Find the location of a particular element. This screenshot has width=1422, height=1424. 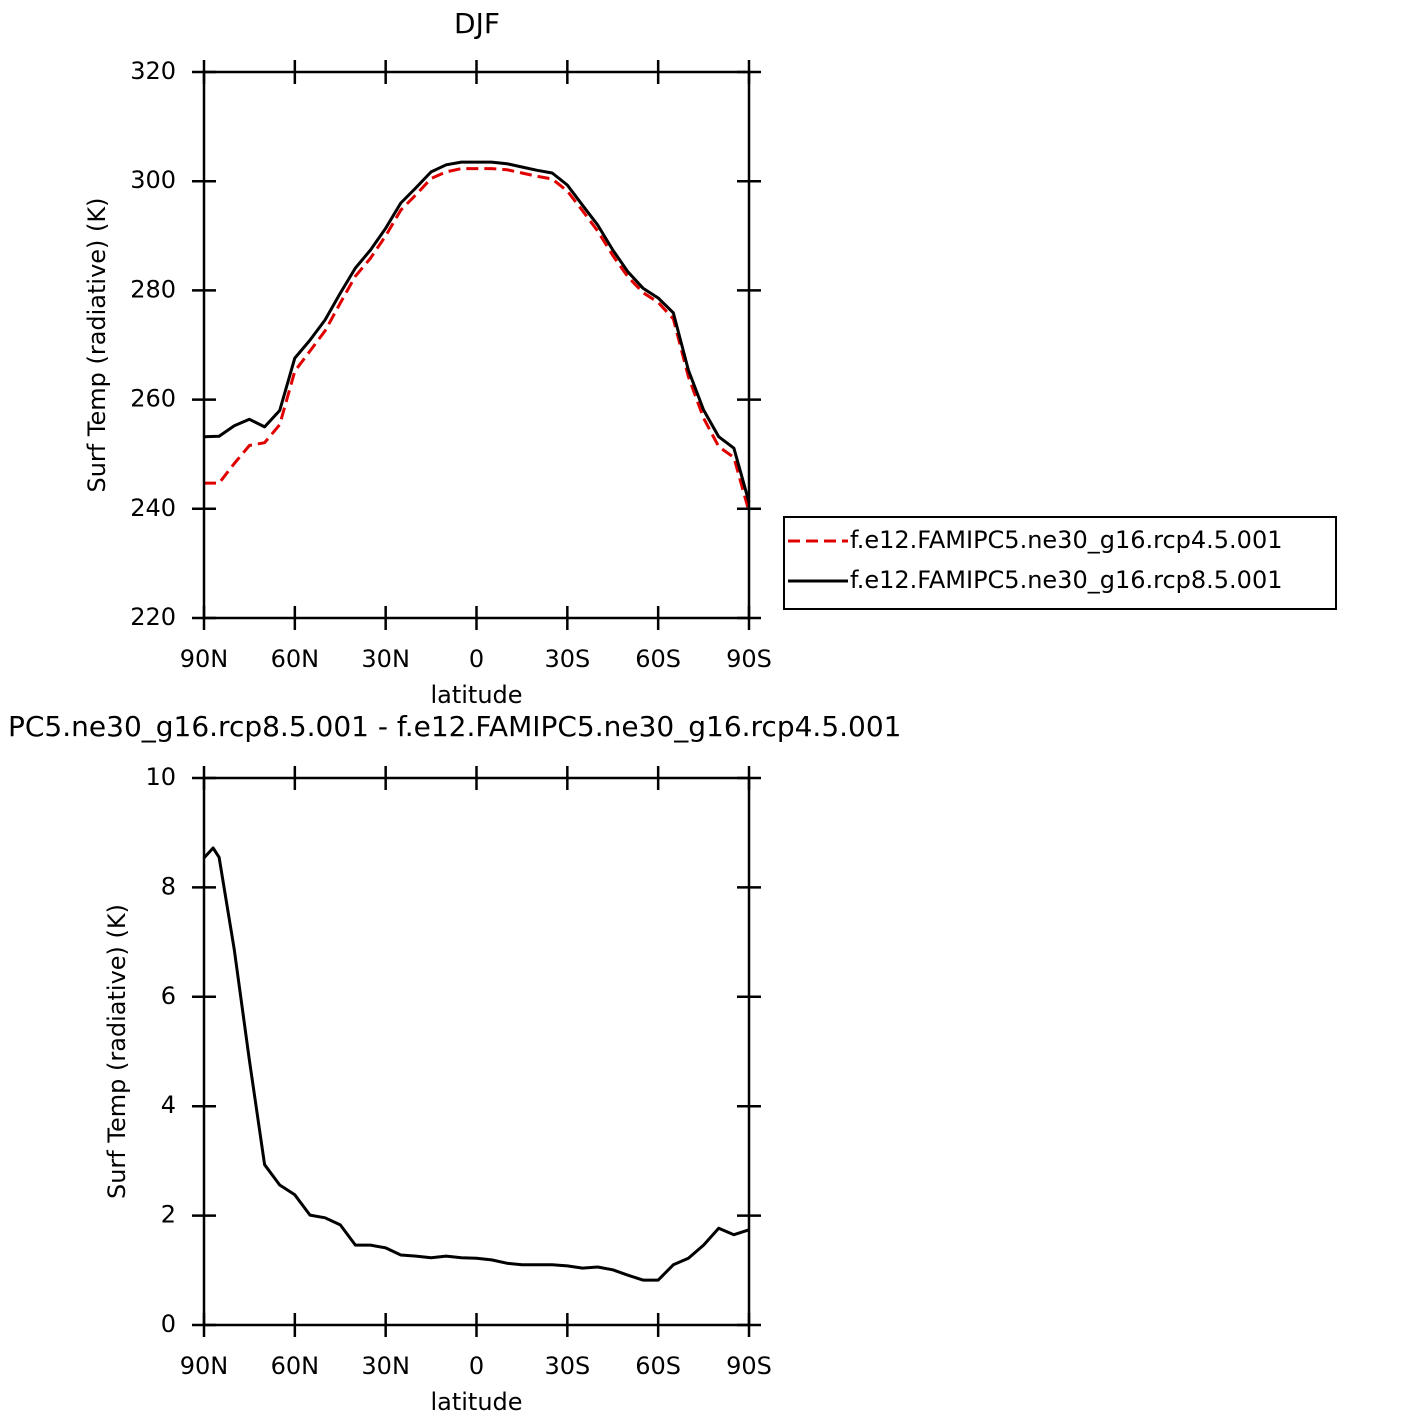

legend-label: f.e12.FAMIPC5.ne30_g16.rcp4.5.001 is located at coordinates (1066, 540).